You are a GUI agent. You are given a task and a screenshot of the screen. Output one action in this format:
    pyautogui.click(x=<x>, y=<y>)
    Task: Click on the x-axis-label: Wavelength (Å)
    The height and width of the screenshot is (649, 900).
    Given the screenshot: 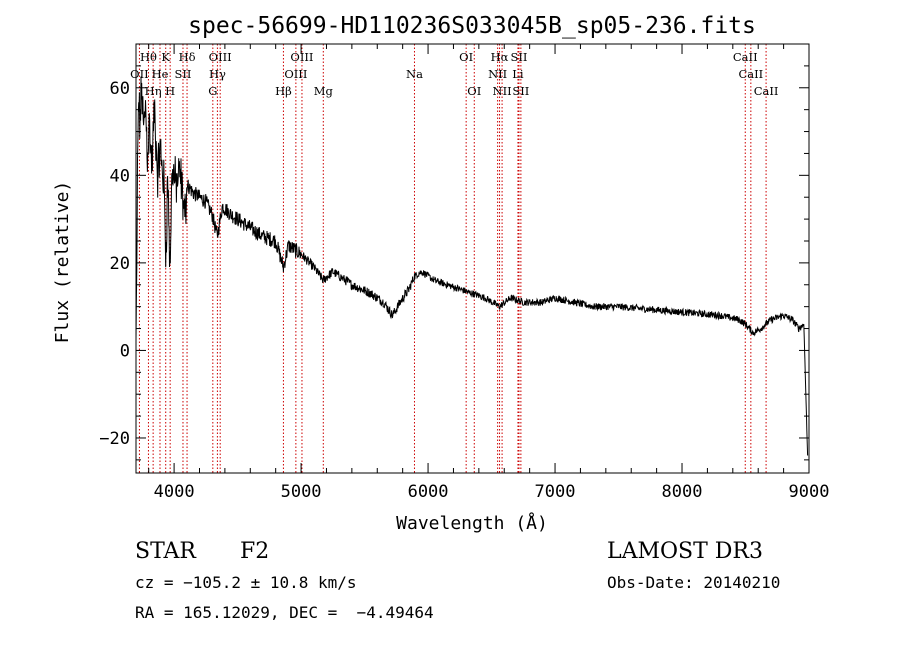 What is the action you would take?
    pyautogui.click(x=472, y=523)
    